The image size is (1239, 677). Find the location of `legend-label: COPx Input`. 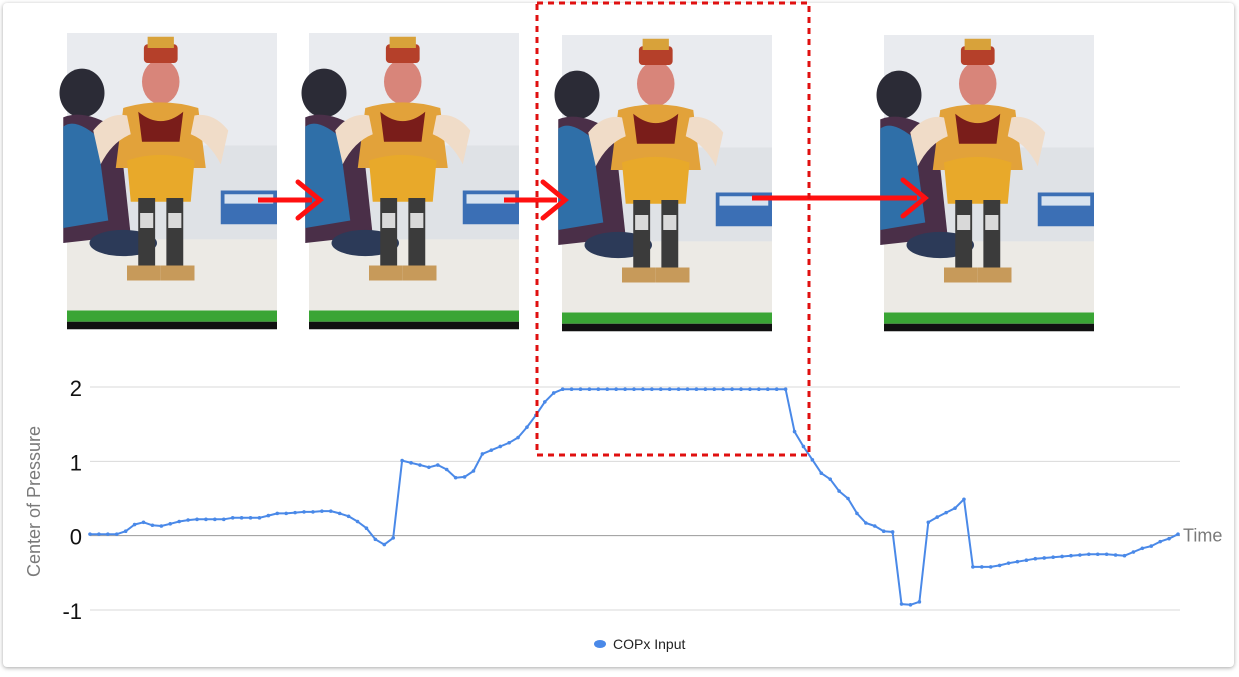

legend-label: COPx Input is located at coordinates (649, 644).